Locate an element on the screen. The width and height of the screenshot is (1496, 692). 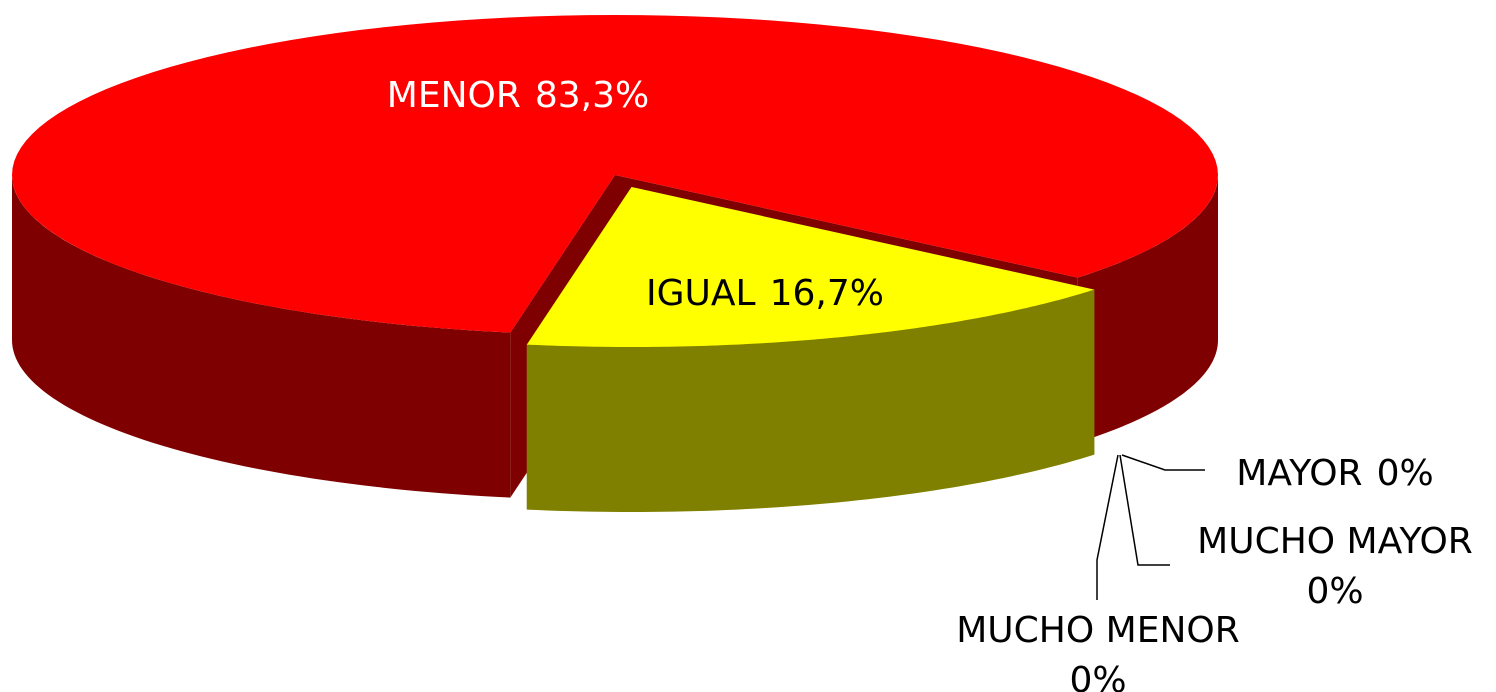
category-label: MUCHO MENOR is located at coordinates (1097, 630).